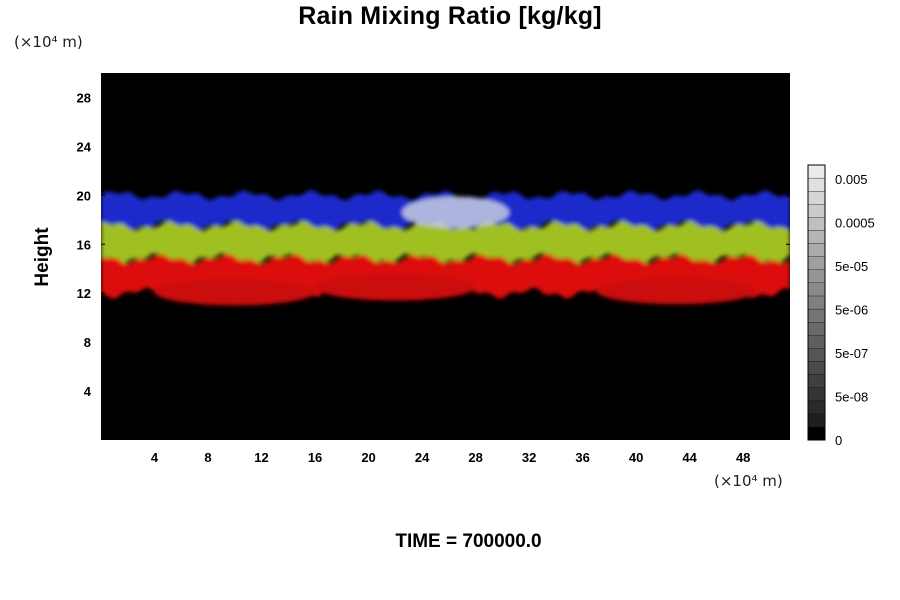 The width and height of the screenshot is (900, 600). I want to click on x-tick-label: 40, so click(636, 457).